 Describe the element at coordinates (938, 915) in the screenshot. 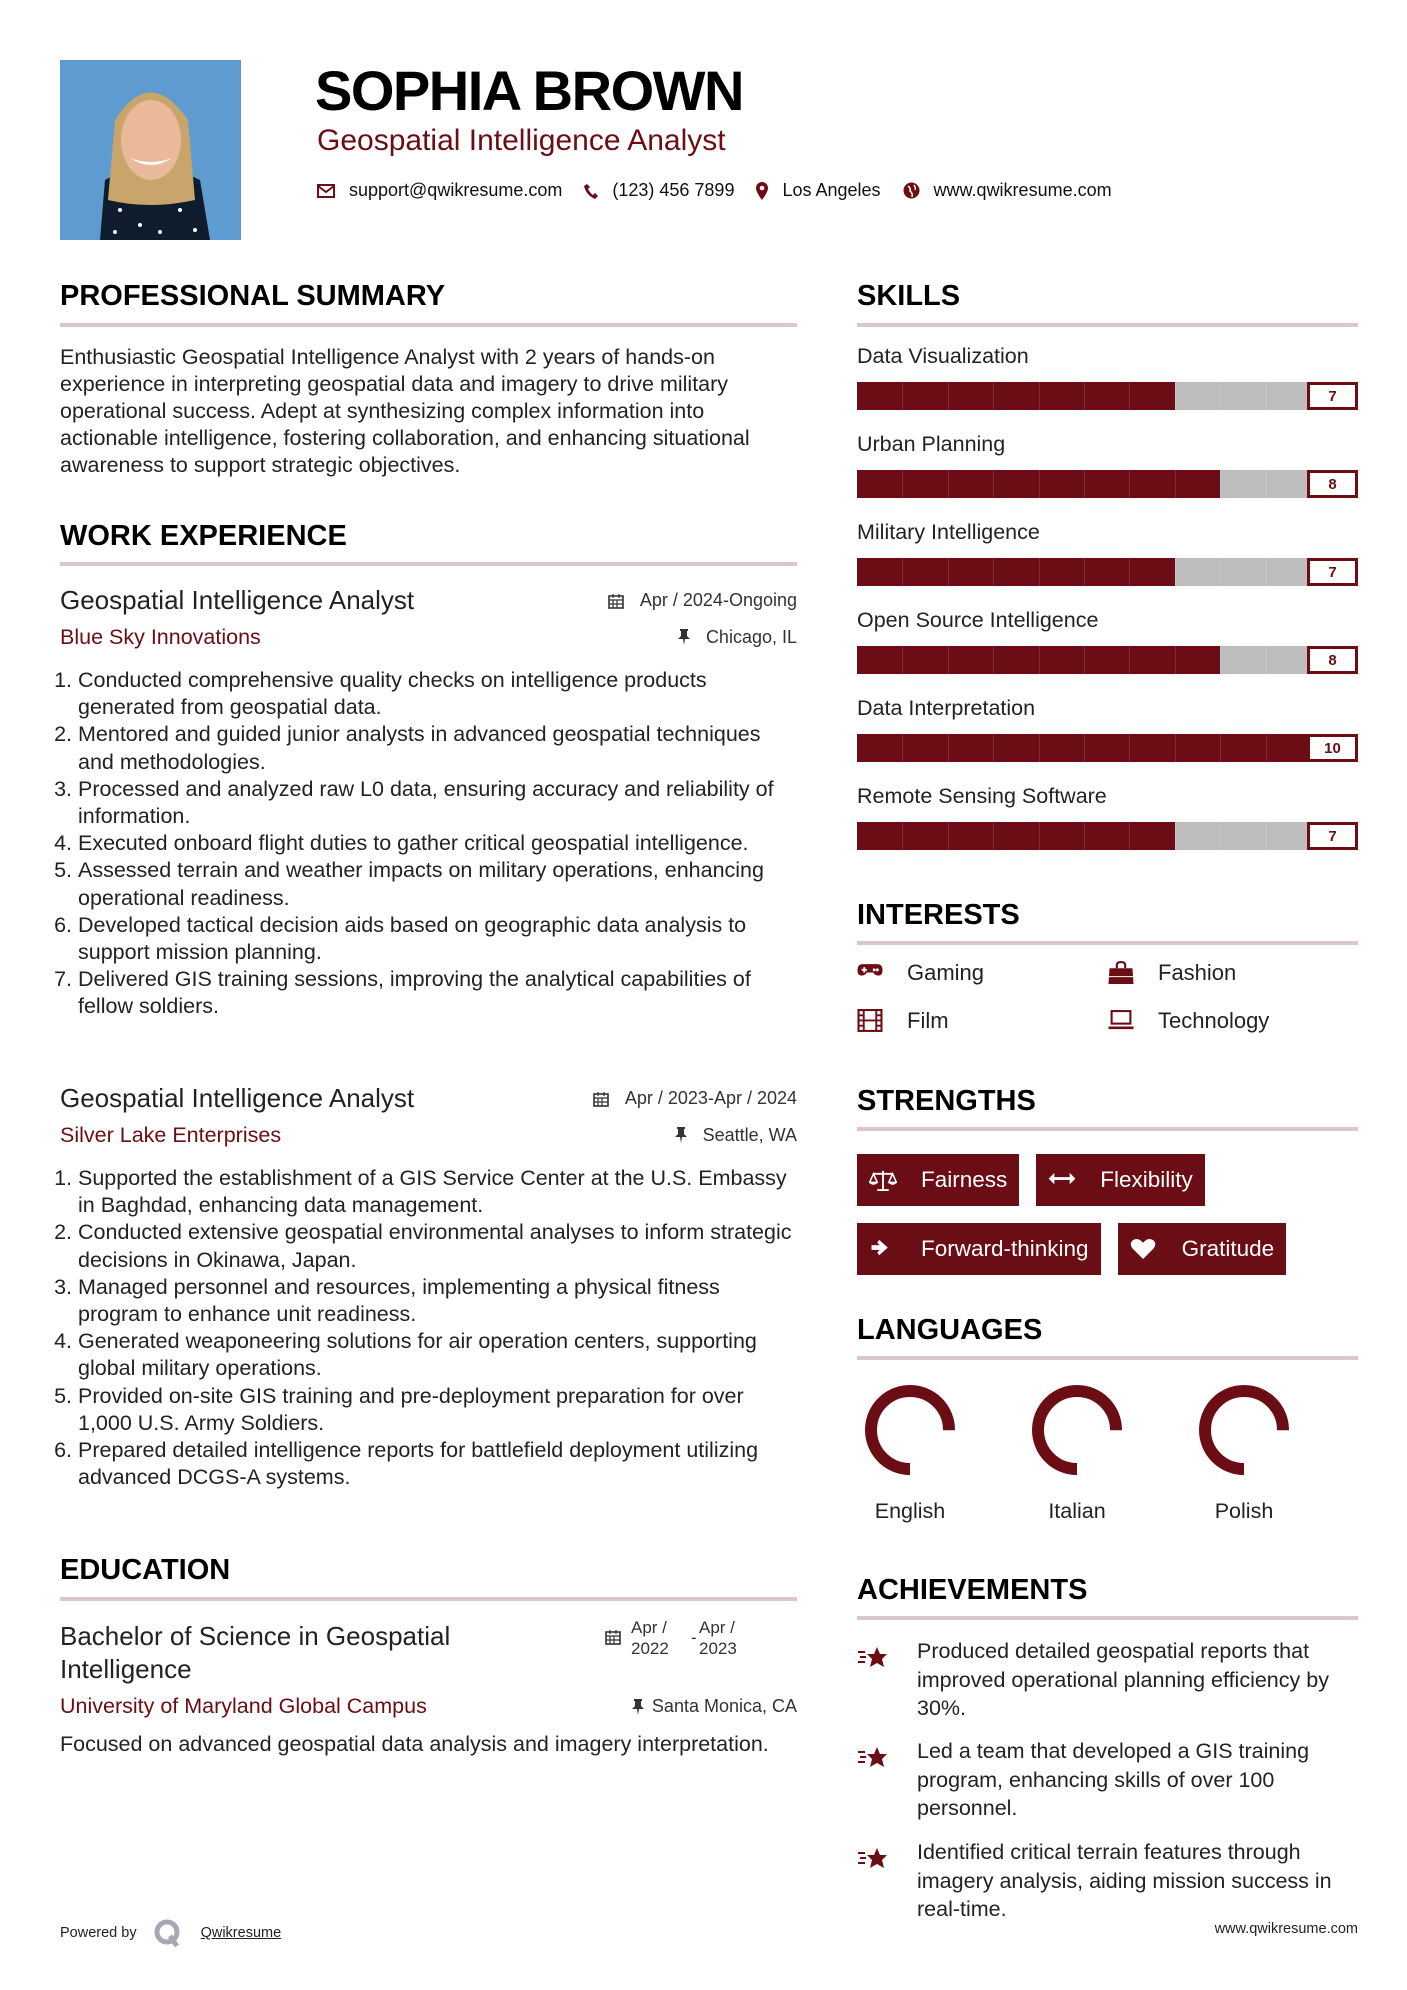

I see `interests-heading: INTERESTS` at that location.